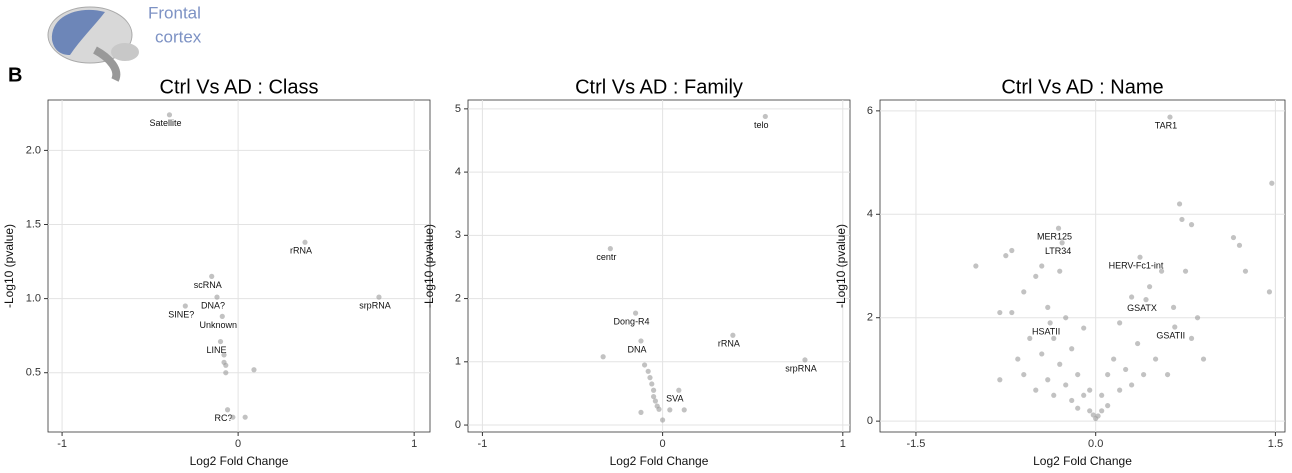  Describe the element at coordinates (1046, 331) in the screenshot. I see `point-label: HSATII` at that location.